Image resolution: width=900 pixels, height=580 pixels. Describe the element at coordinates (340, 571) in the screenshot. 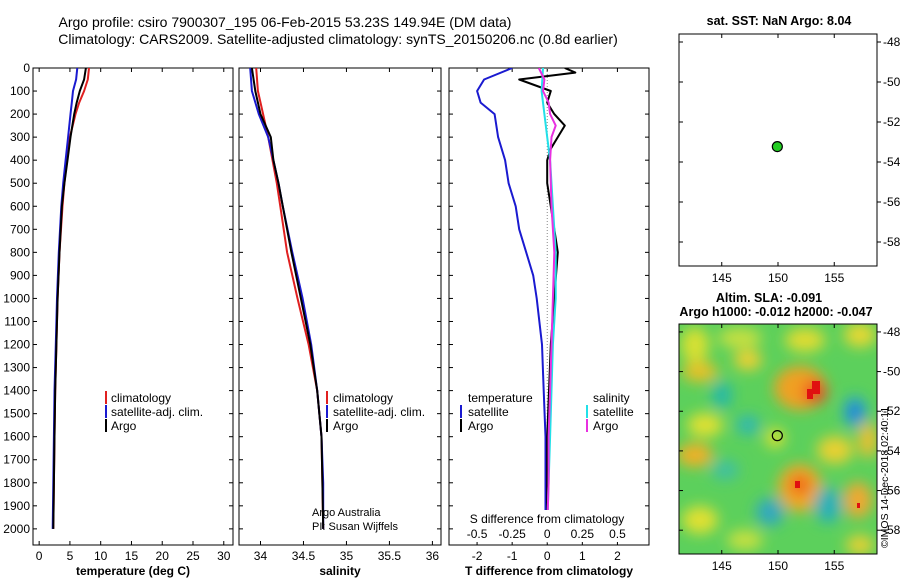

I see `salinity-xlabel: salinity` at that location.